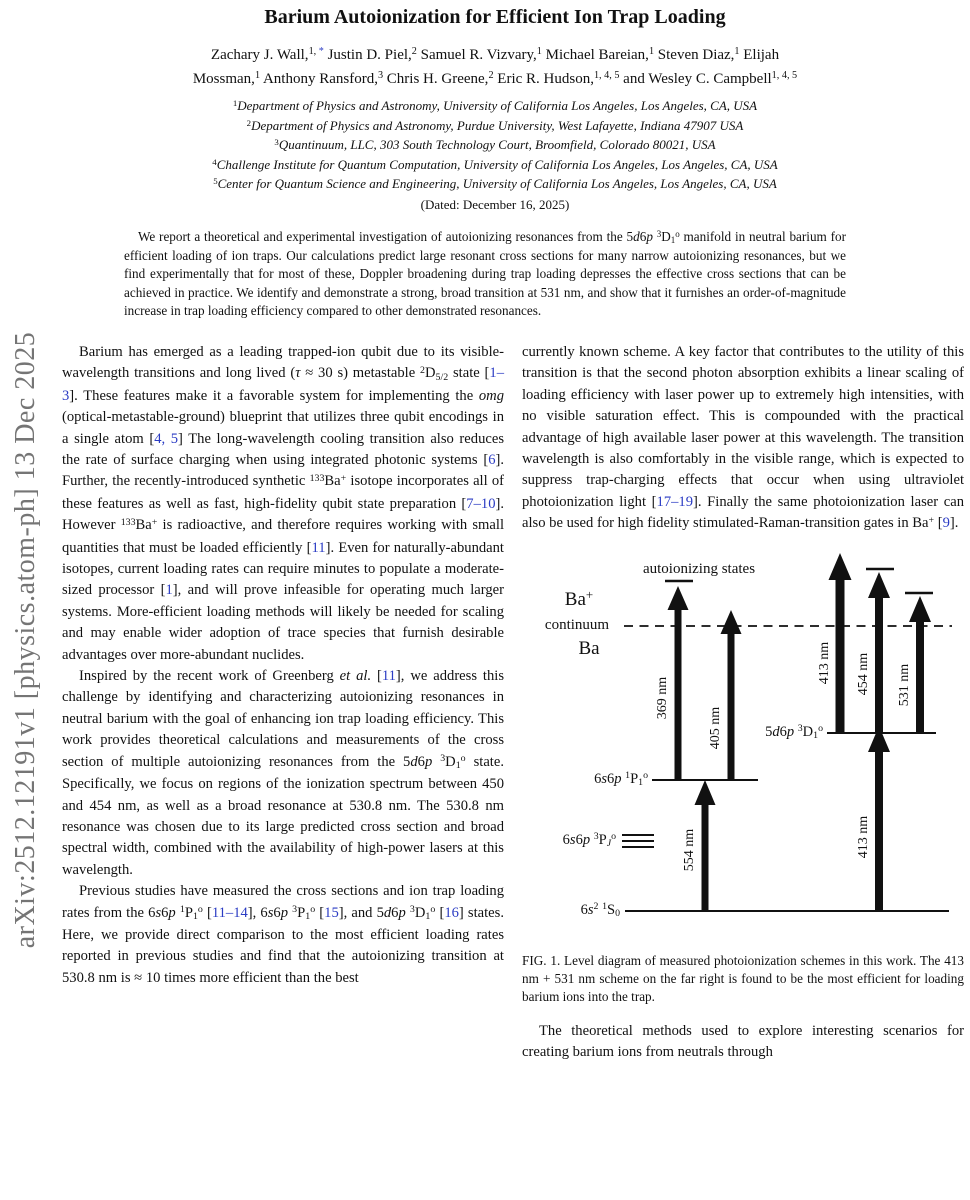 This screenshot has height=1200, width=970. What do you see at coordinates (863, 836) in the screenshot?
I see `arrow-label-413nm-lower: 413 nm` at bounding box center [863, 836].